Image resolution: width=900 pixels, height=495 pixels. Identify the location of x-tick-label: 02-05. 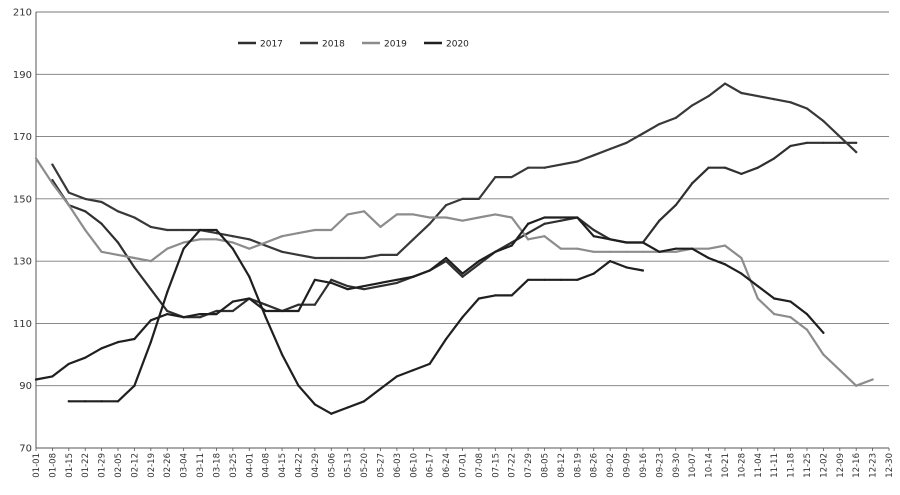
(119, 465).